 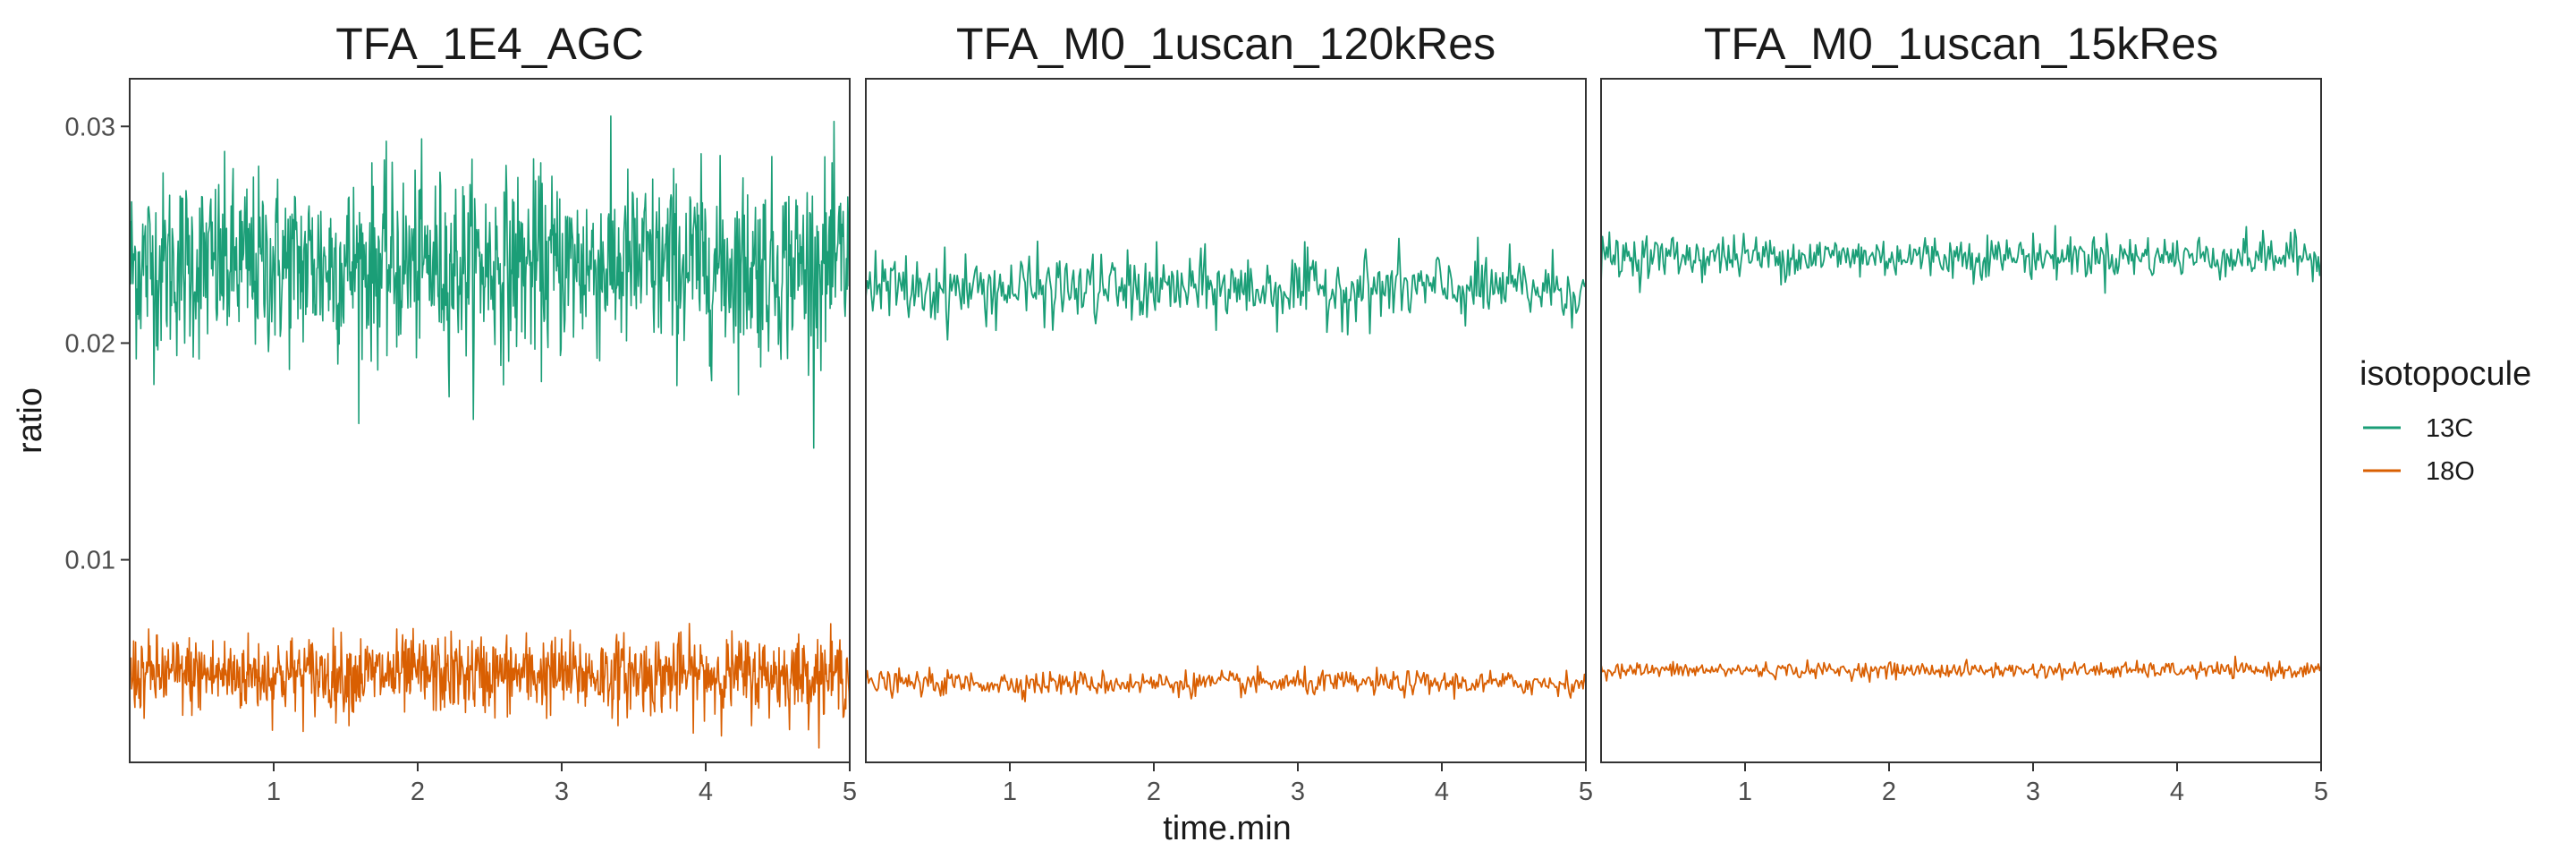 I want to click on legend-label-13c: 13C, so click(x=2449, y=428).